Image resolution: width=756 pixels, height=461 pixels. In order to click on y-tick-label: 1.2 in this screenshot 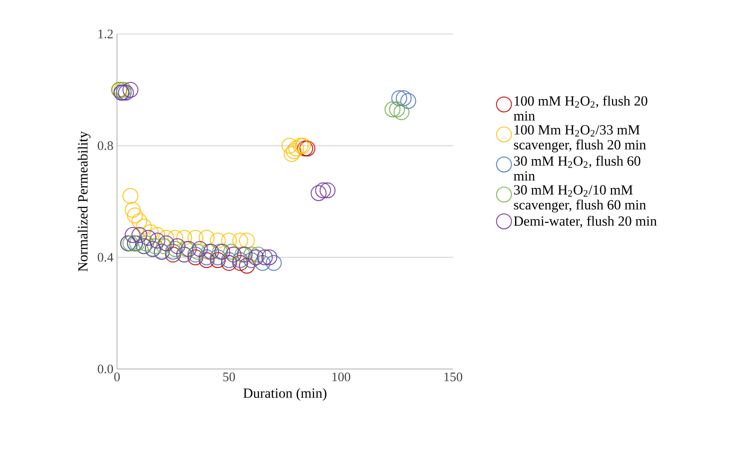, I will do `click(105, 34)`.